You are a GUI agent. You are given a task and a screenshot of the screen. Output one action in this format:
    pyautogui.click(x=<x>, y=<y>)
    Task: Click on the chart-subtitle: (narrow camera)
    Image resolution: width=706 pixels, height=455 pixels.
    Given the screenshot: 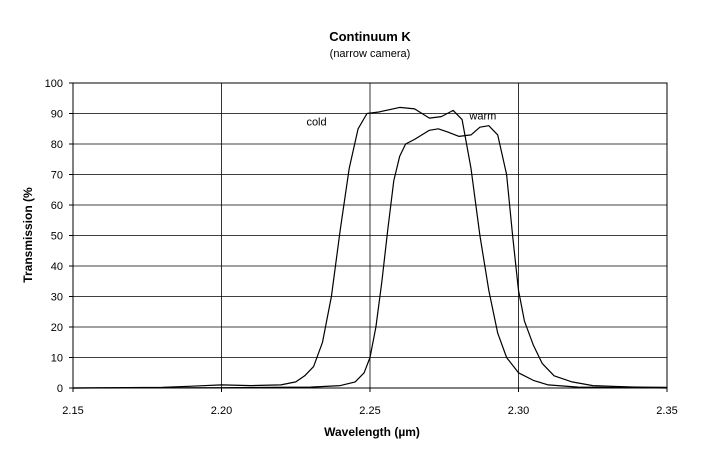 What is the action you would take?
    pyautogui.click(x=370, y=54)
    